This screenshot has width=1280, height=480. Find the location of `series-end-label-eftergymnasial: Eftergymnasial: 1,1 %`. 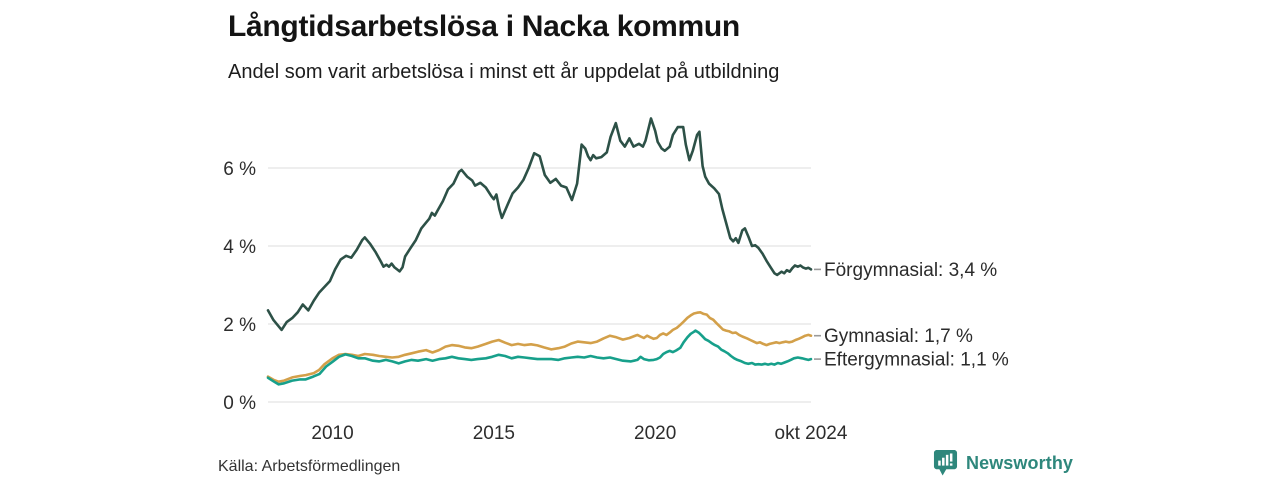

series-end-label-eftergymnasial: Eftergymnasial: 1,1 % is located at coordinates (916, 360).